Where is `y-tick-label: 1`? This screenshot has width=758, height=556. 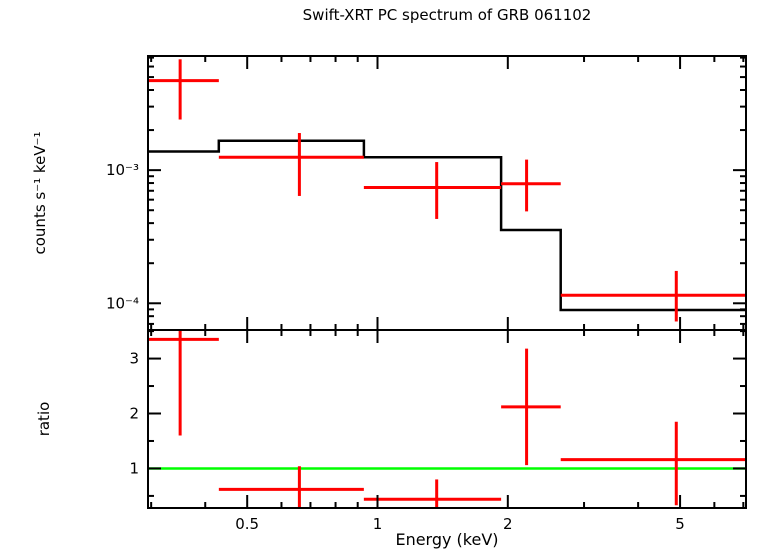 y-tick-label: 1 is located at coordinates (134, 468).